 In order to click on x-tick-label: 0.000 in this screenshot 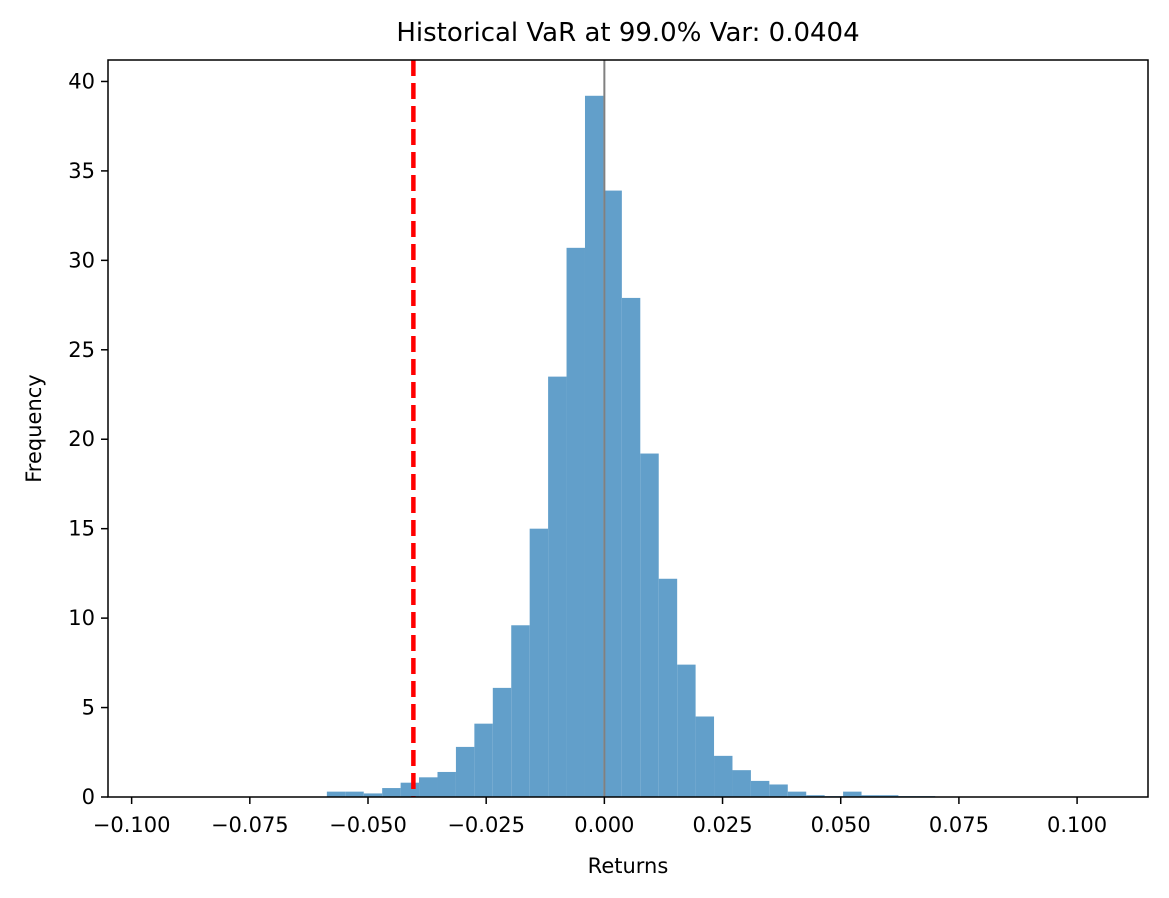, I will do `click(604, 825)`.